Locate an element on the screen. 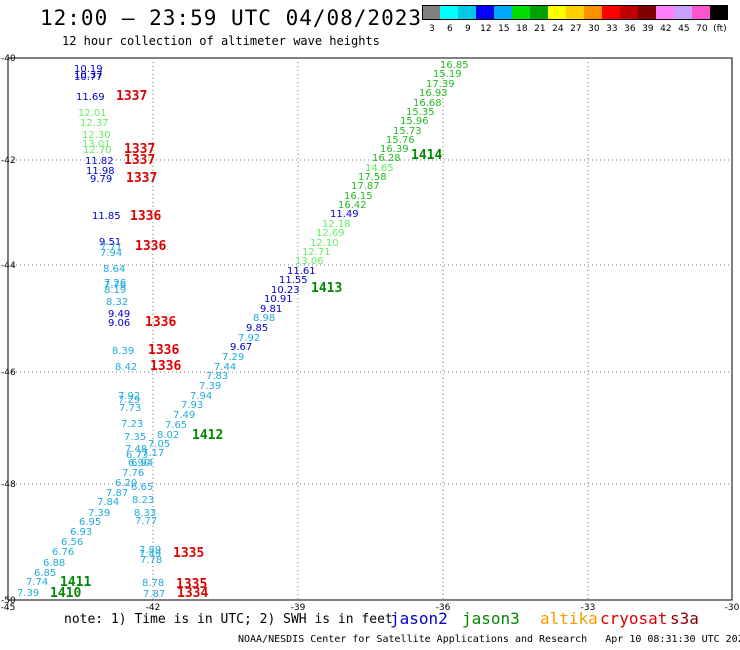 The width and height of the screenshot is (740, 650). lat-tick-label: -48 is located at coordinates (8, 485).